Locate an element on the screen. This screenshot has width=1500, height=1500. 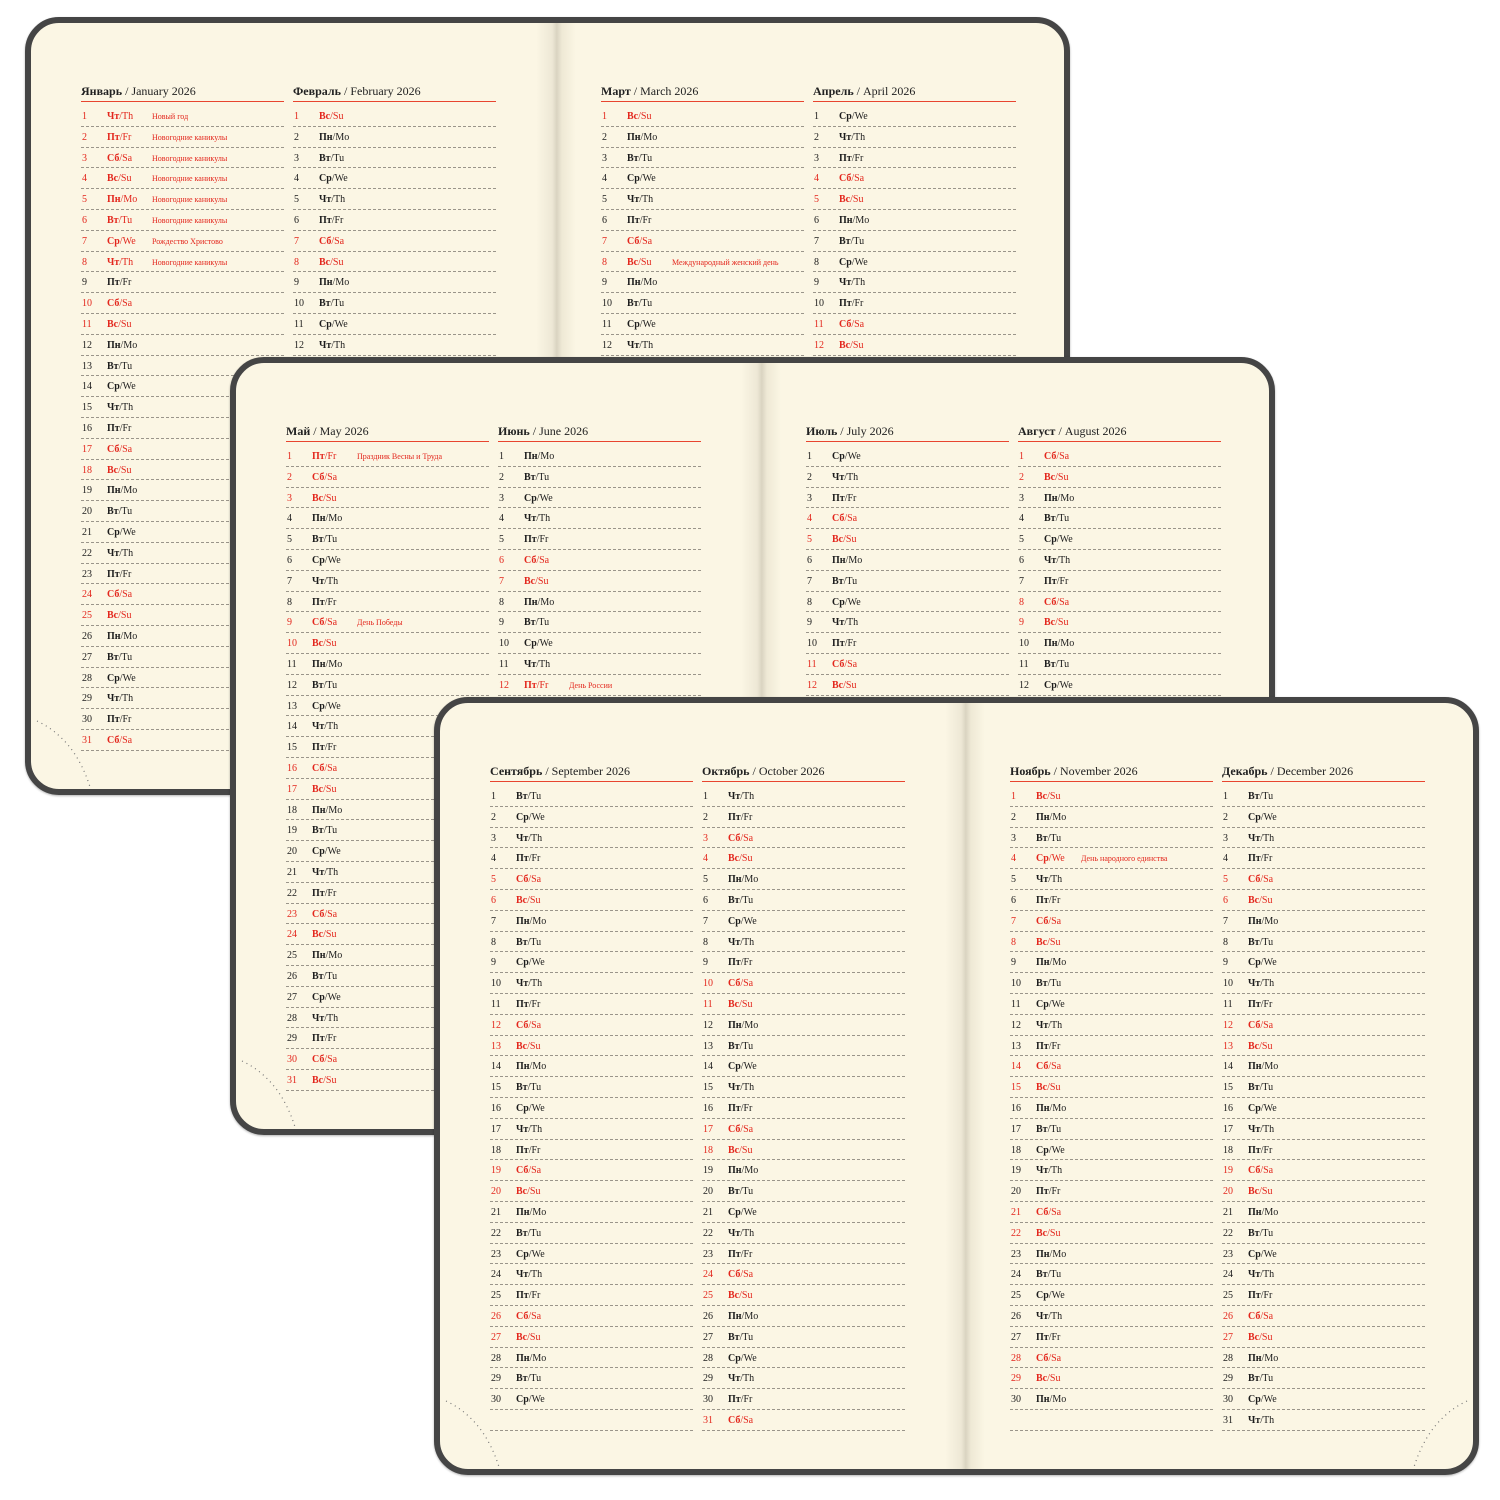
weekday-ru: Пн is located at coordinates (1255, 1212).